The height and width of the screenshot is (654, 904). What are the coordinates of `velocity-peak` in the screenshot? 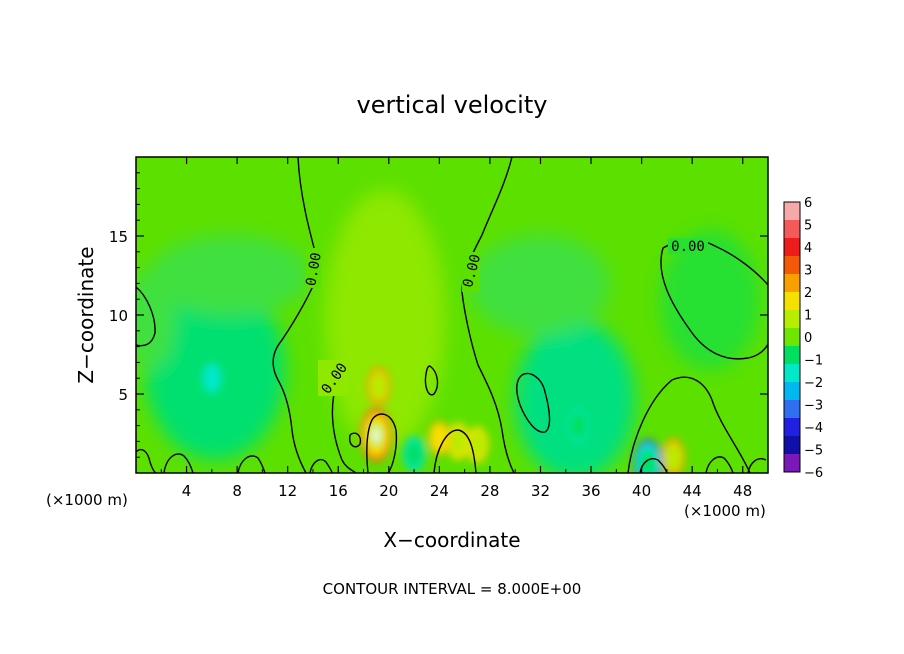 It's located at (376, 435).